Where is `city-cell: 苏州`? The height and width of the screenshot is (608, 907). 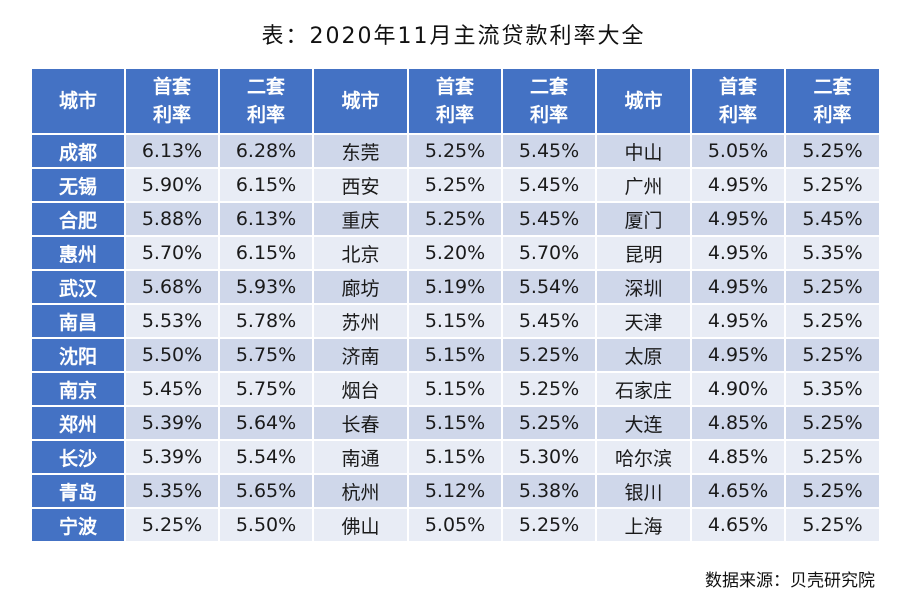
city-cell: 苏州 is located at coordinates (360, 321).